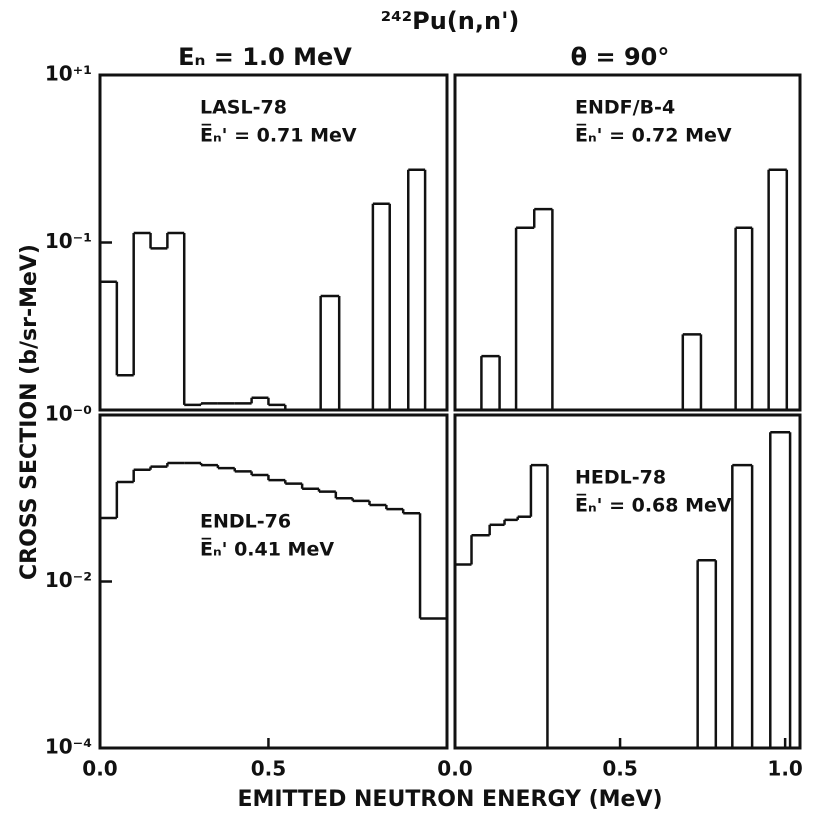 The image size is (830, 821). What do you see at coordinates (68, 414) in the screenshot?
I see `y-tick-label: 10⁻⁰` at bounding box center [68, 414].